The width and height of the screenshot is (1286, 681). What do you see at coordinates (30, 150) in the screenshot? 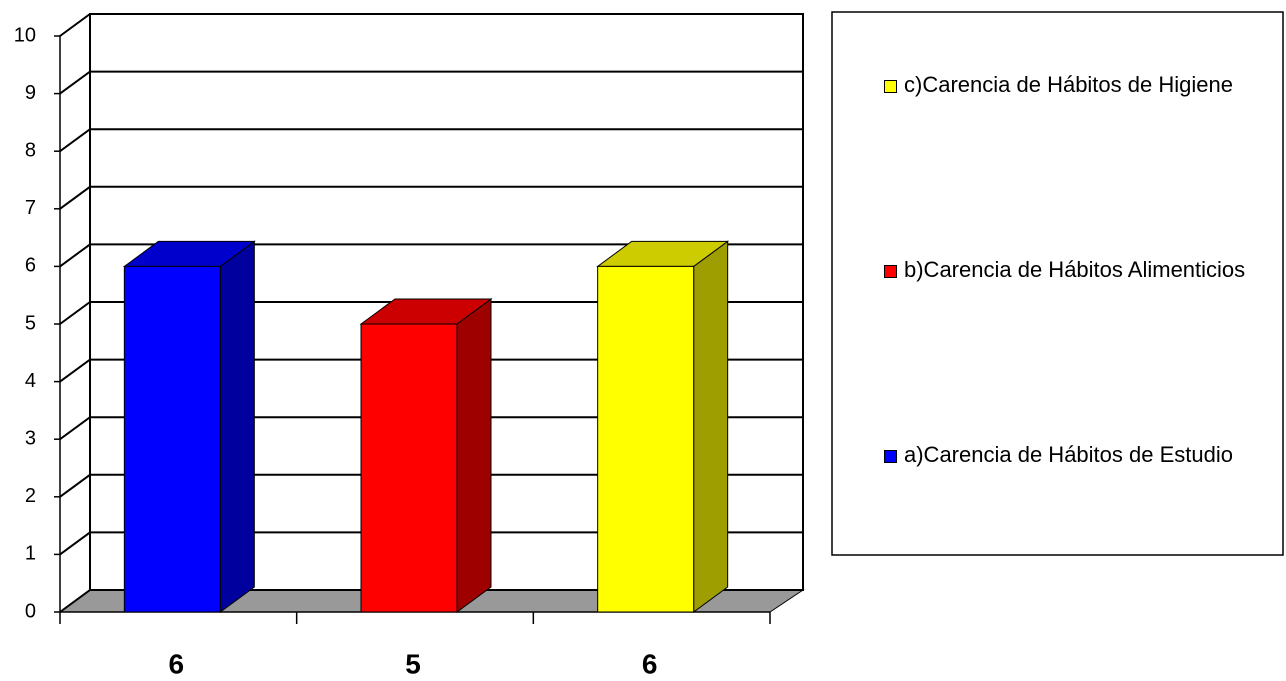
I see `y-tick-label: 8` at bounding box center [30, 150].